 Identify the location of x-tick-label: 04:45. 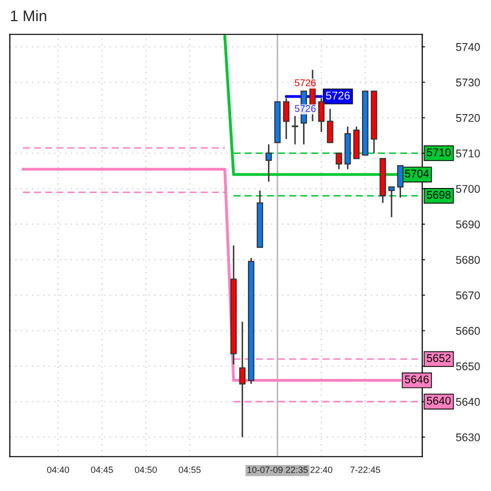
(102, 469).